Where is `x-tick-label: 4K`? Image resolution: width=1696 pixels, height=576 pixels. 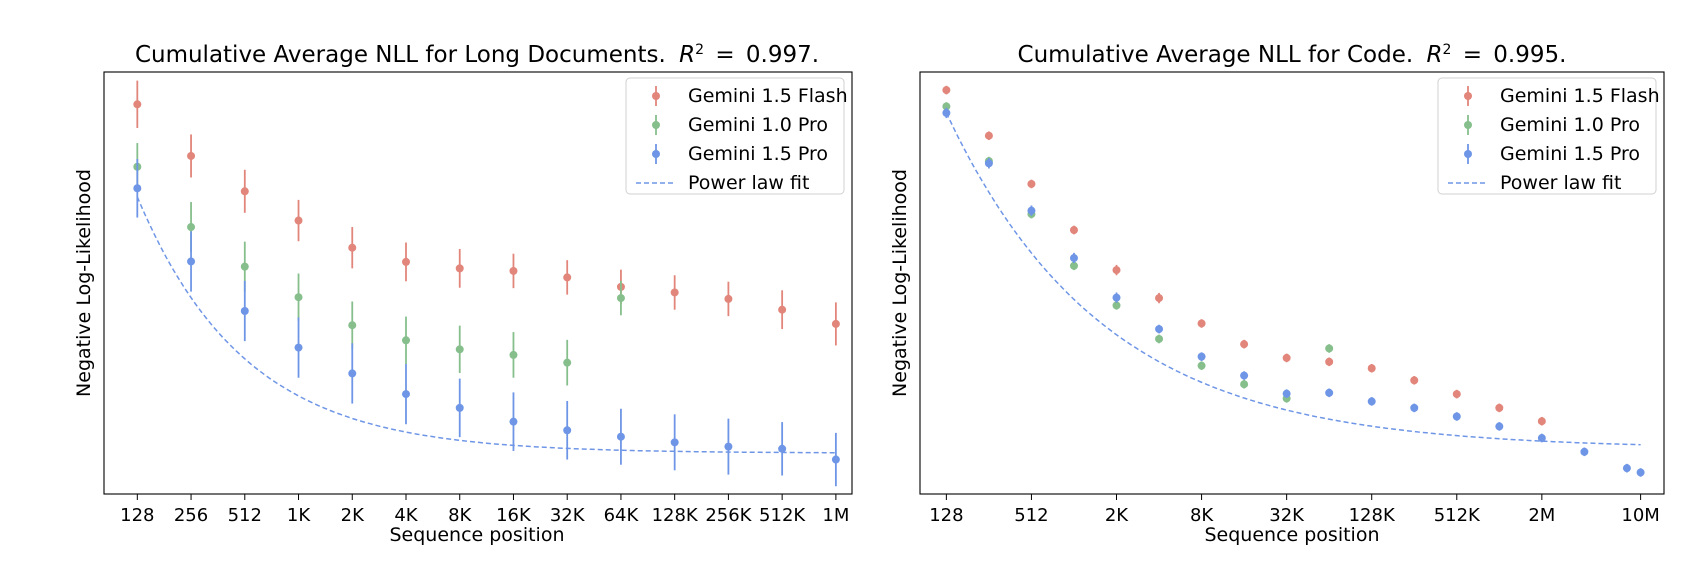
x-tick-label: 4K is located at coordinates (406, 515).